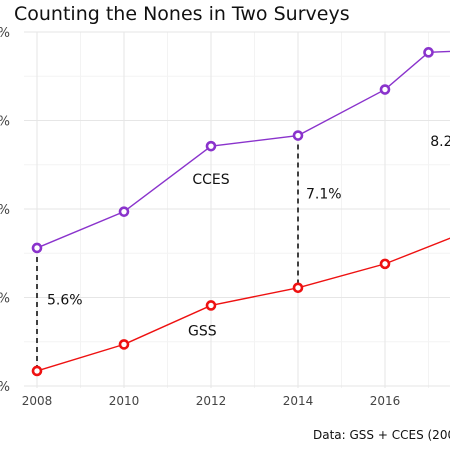 The width and height of the screenshot is (450, 450). I want to click on gap-label: 5.6%, so click(65, 301).